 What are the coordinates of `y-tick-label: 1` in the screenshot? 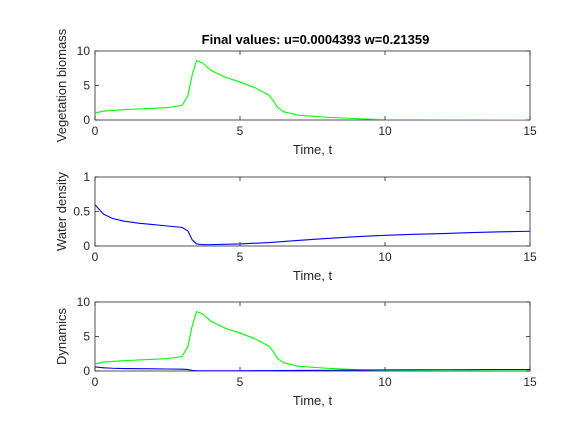 It's located at (86, 177).